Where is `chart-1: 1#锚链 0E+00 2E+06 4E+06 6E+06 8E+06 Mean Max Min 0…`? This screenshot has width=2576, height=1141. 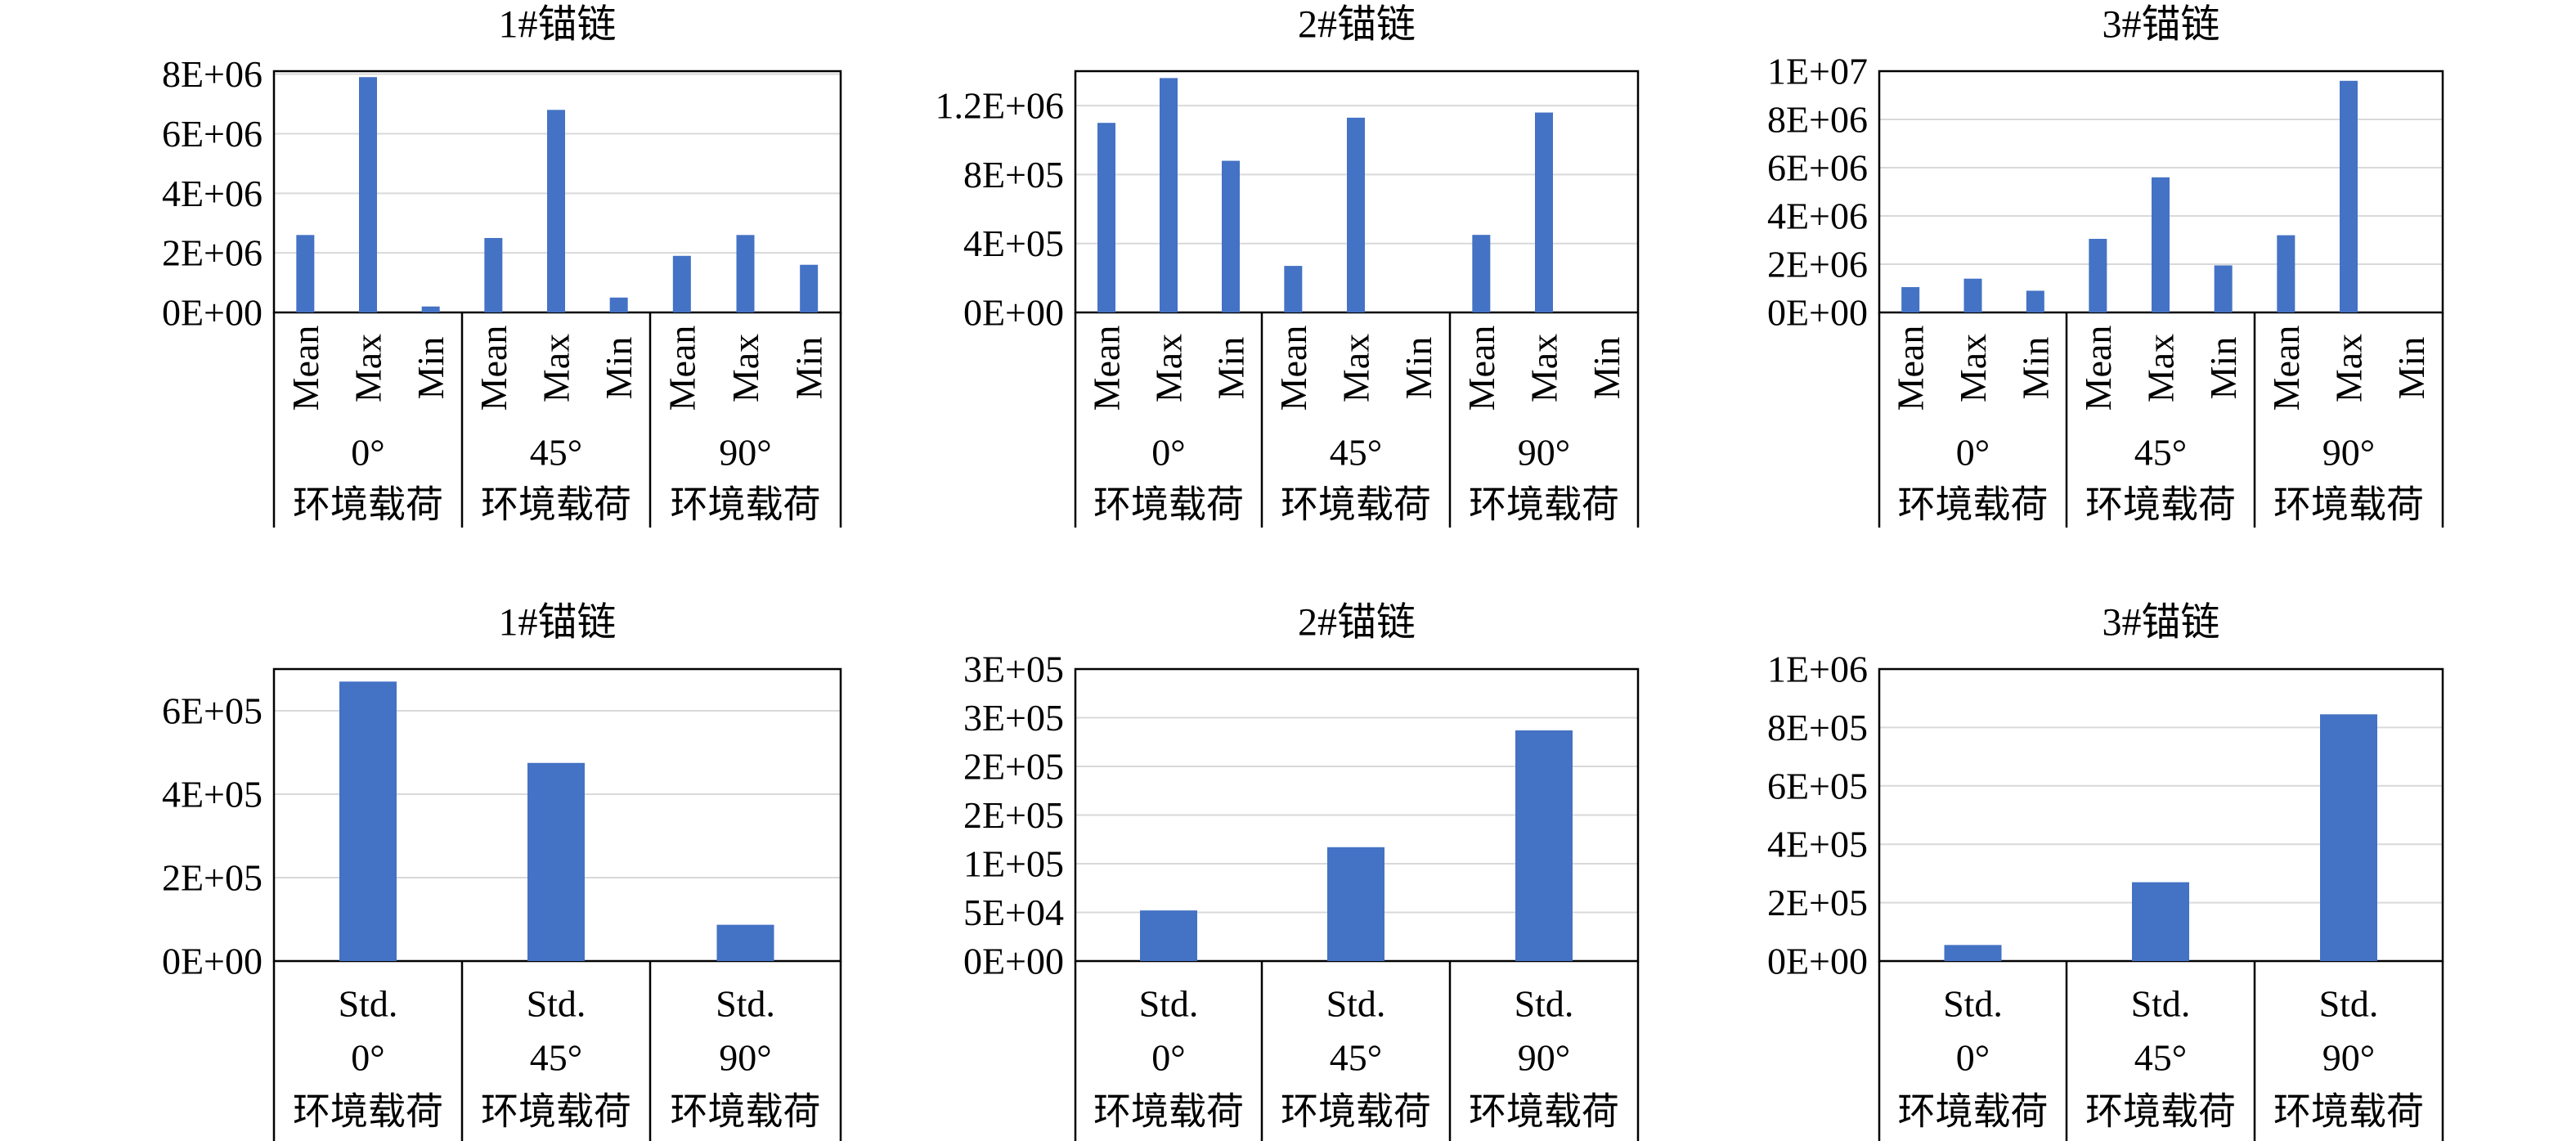 chart-1: 1#锚链 0E+00 2E+06 4E+06 6E+06 8E+06 Mean Max Min 0… is located at coordinates (502, 265).